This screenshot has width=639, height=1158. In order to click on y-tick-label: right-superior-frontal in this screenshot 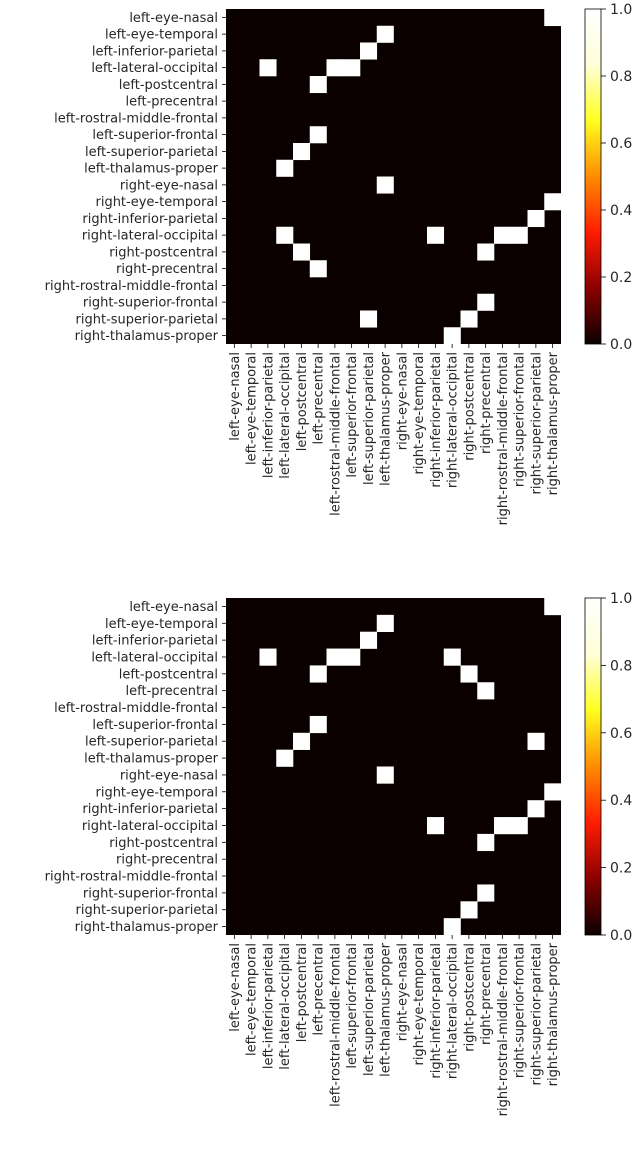, I will do `click(150, 893)`.